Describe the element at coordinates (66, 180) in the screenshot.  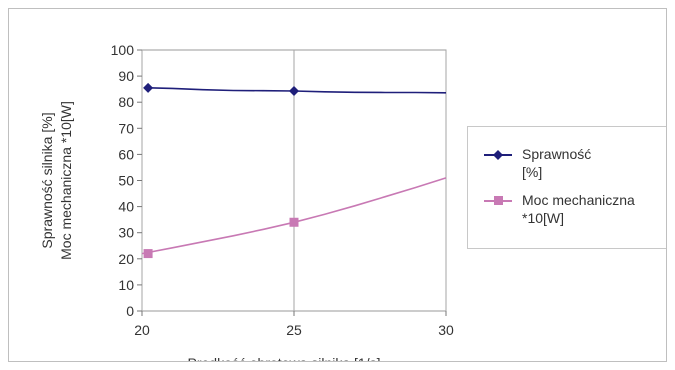
I see `y-axis-label-line: Moc mechaniczna *10[W]` at that location.